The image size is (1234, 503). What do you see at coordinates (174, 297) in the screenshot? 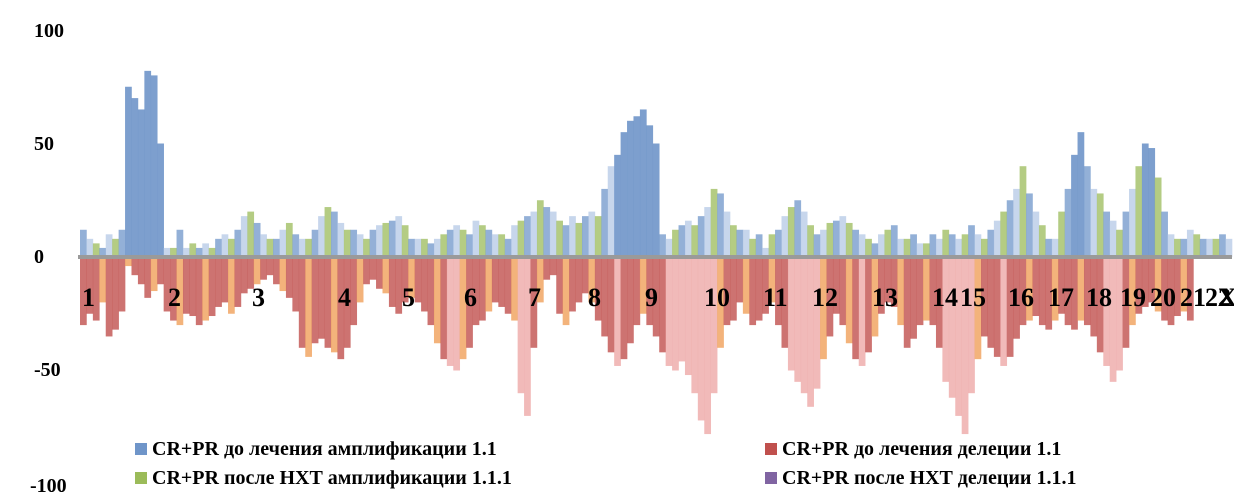
I see `chromosome-label: 2` at bounding box center [174, 297].